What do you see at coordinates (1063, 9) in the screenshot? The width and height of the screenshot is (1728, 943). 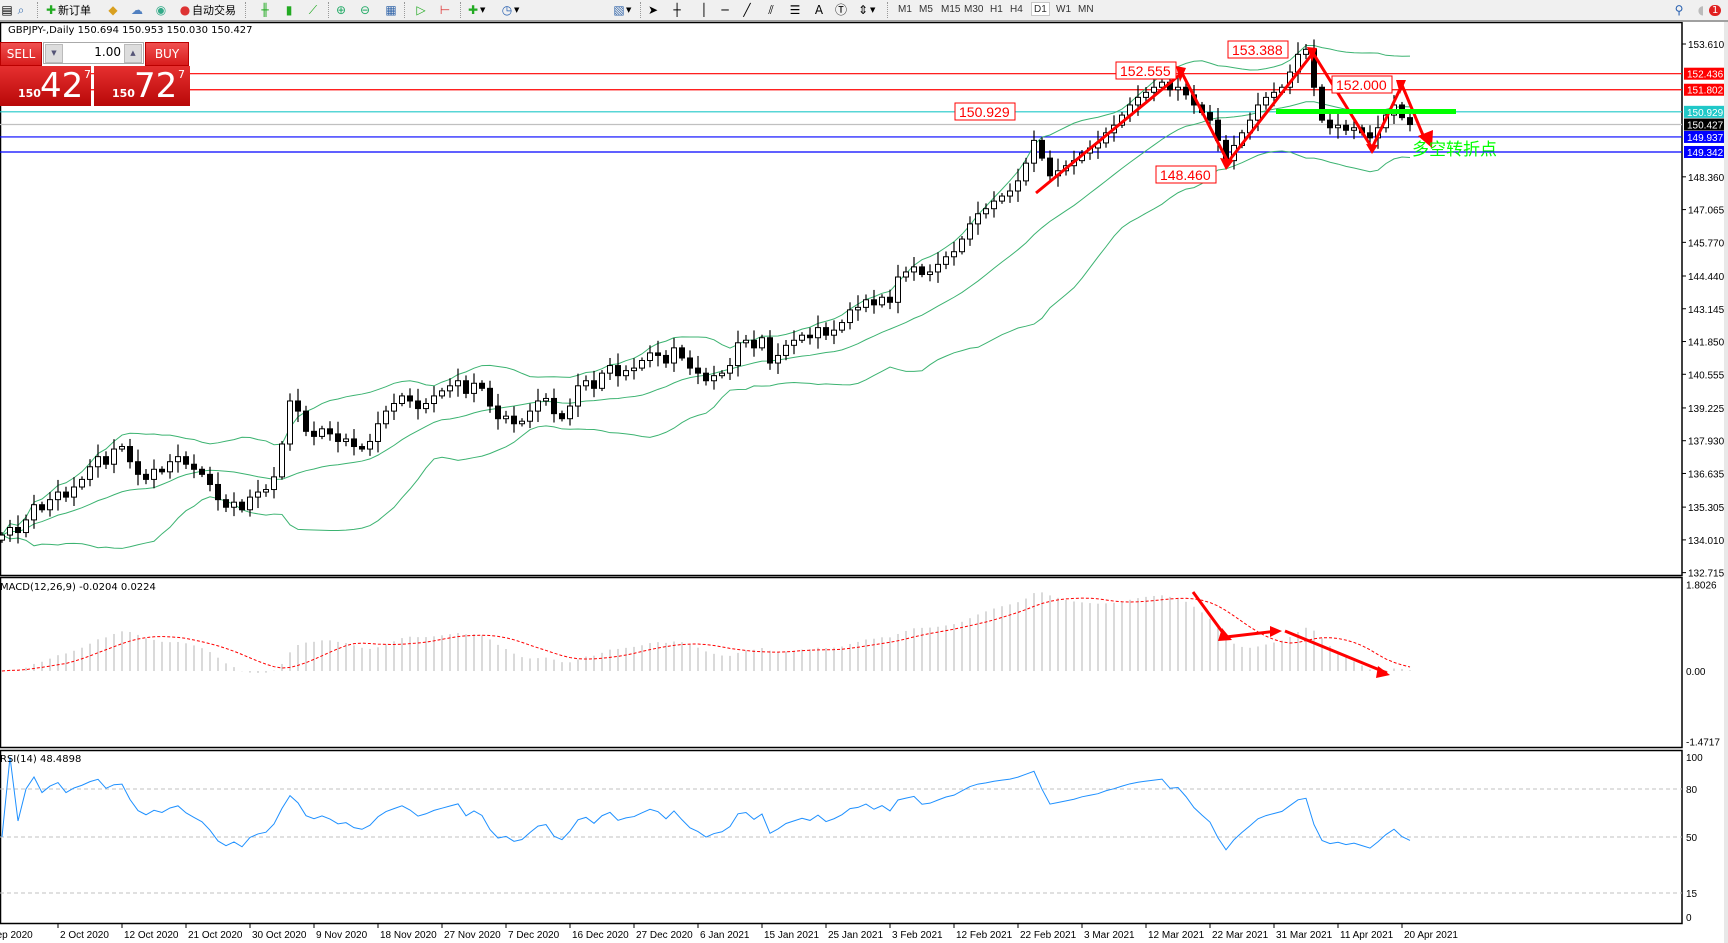 I see `timeframe-w1: W1` at bounding box center [1063, 9].